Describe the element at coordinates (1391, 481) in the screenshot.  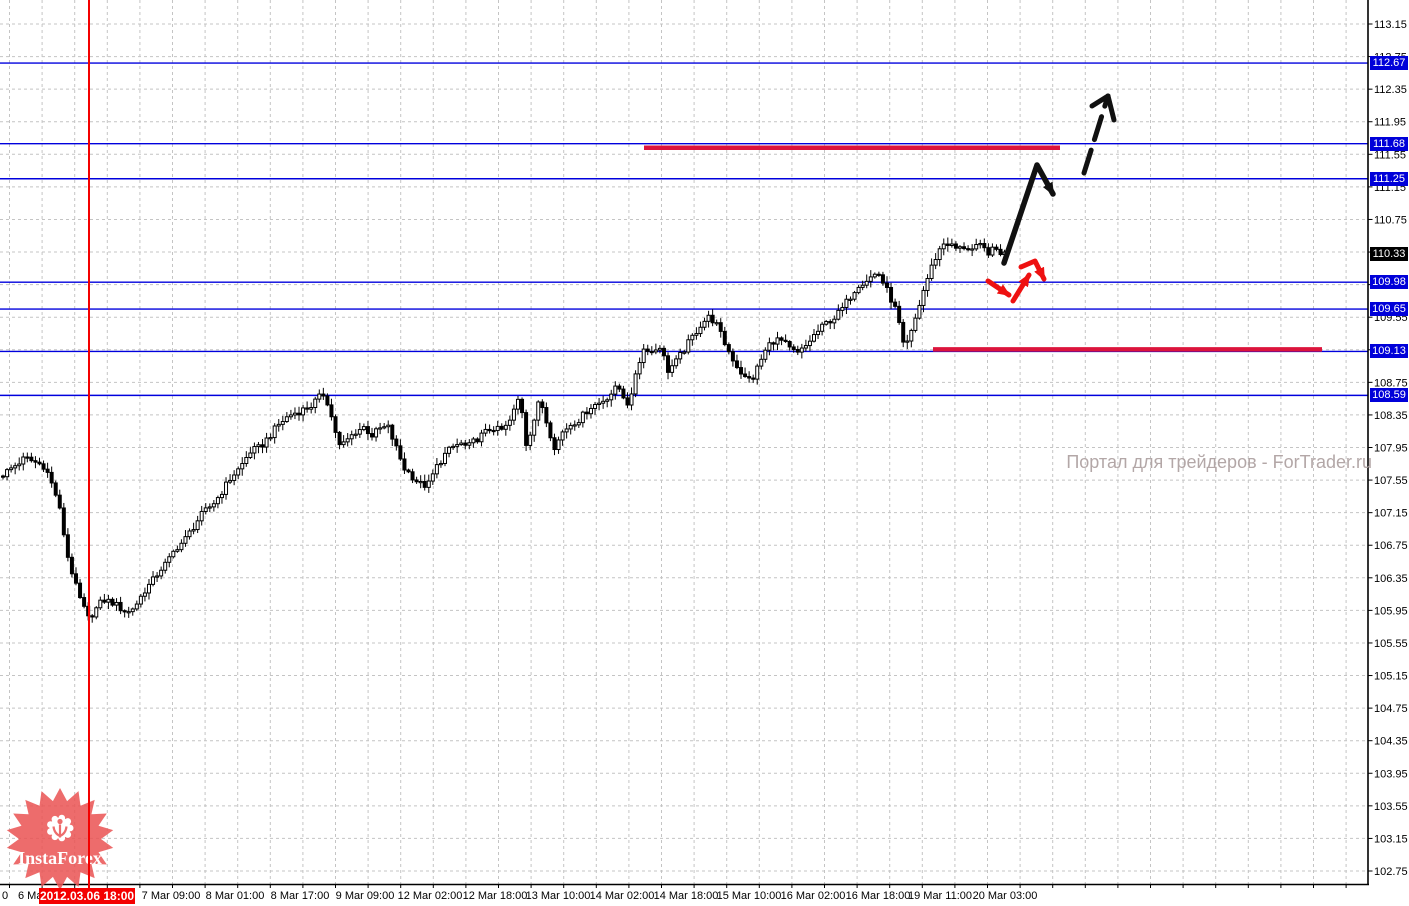
I see `price-tick-label: 107.55` at that location.